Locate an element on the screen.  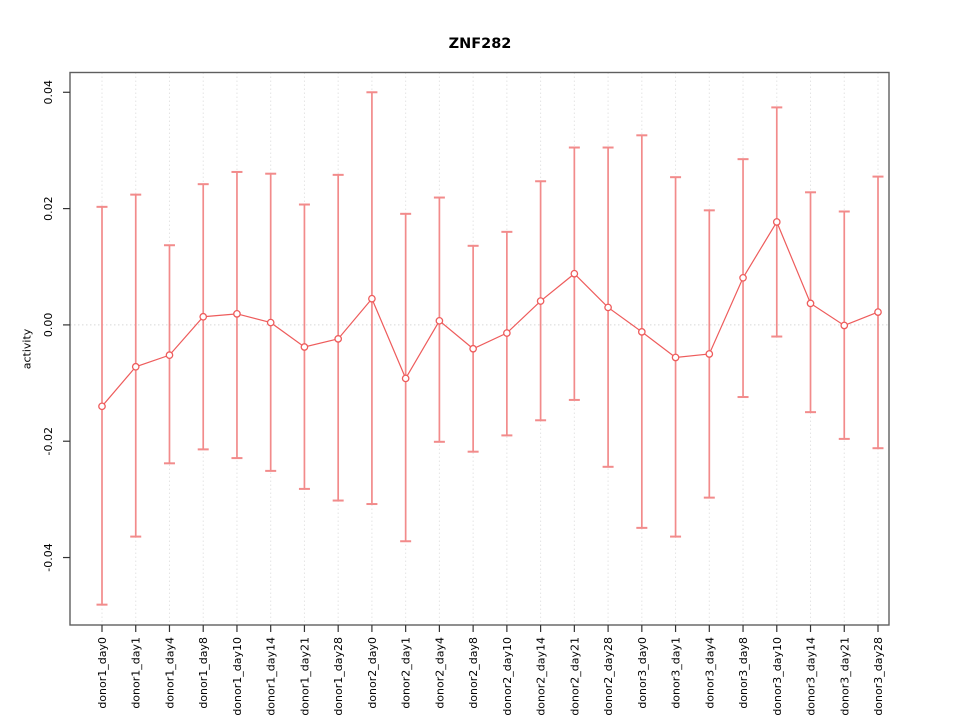
x-tick-label: donor3_day1 is located at coordinates (676, 673).